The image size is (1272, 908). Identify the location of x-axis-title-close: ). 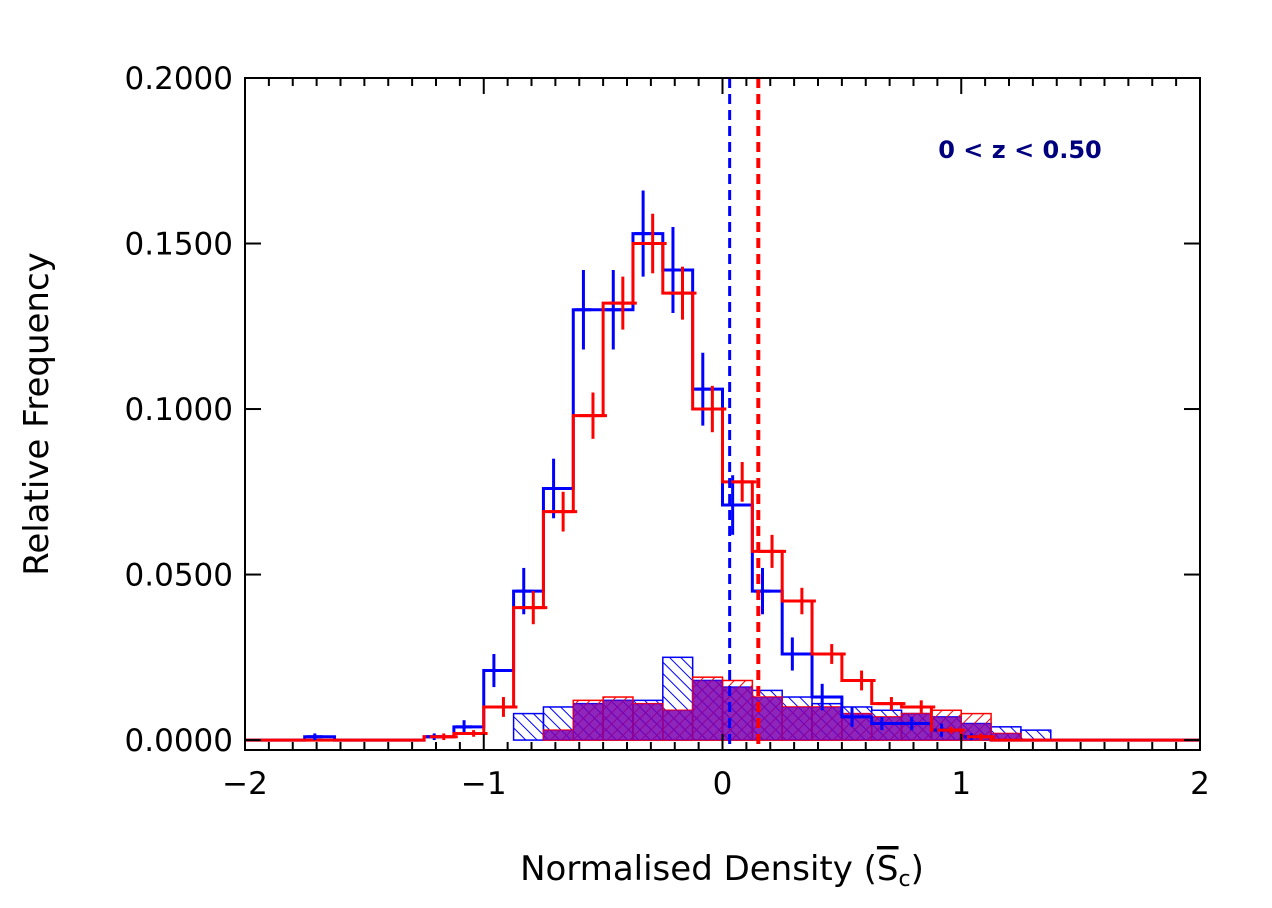
(917, 869).